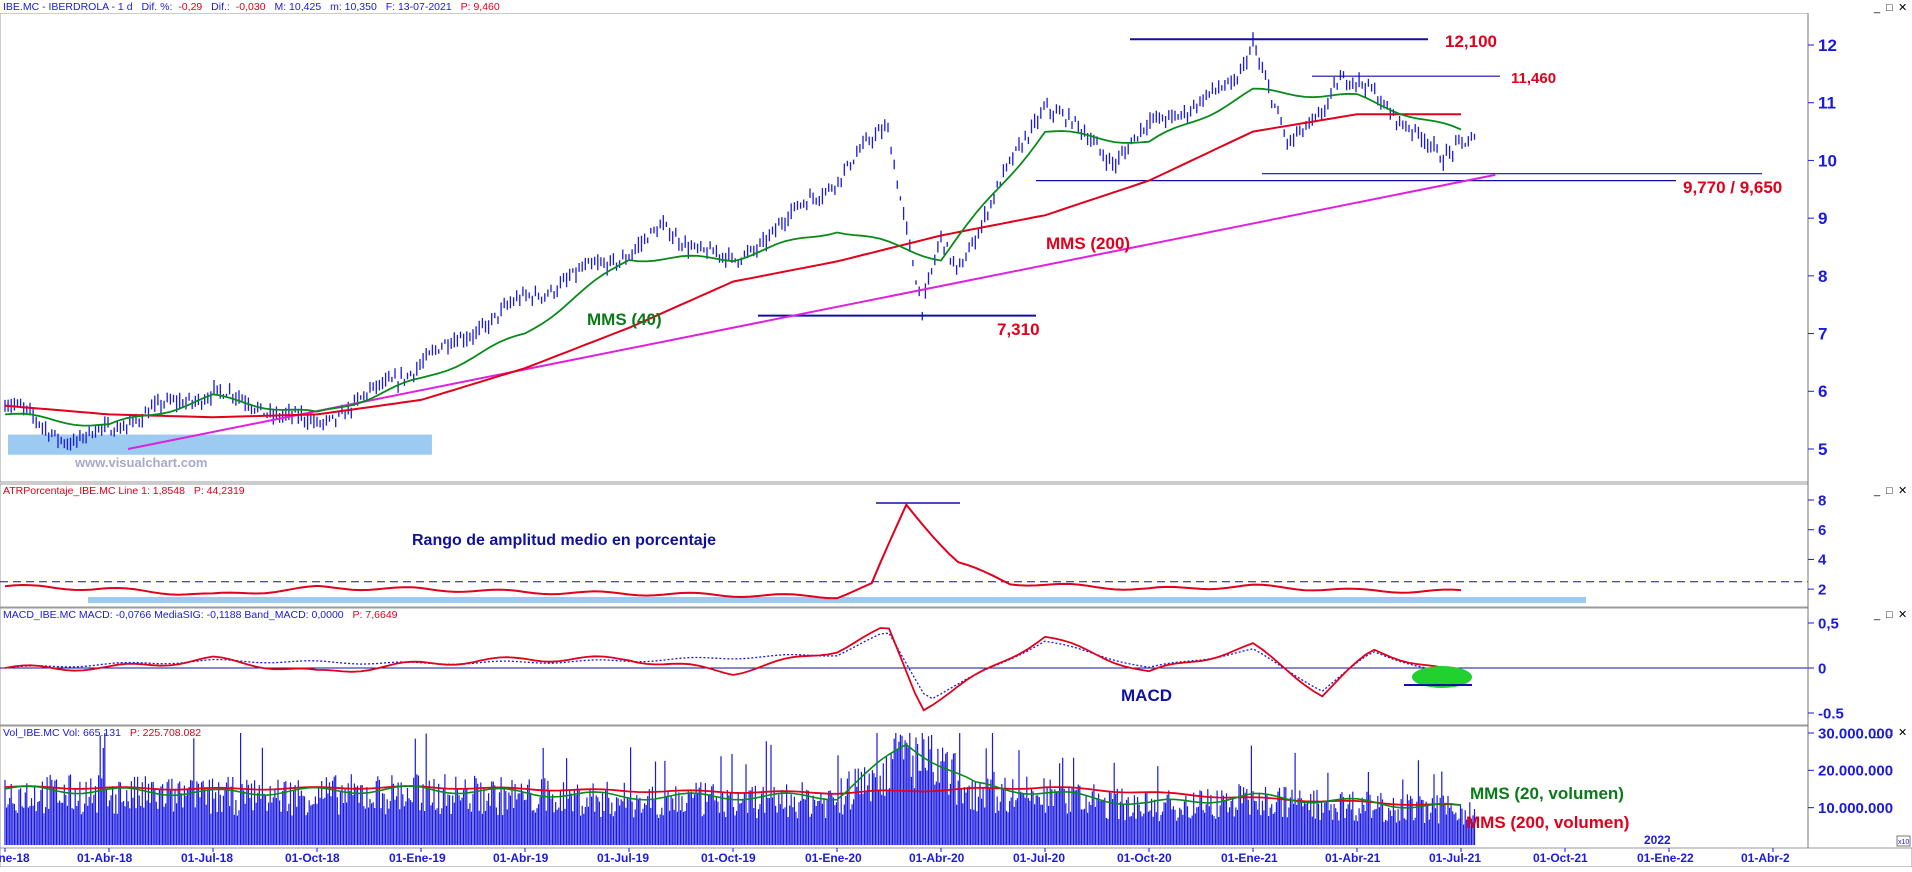  What do you see at coordinates (1144, 858) in the screenshot?
I see `x-tick-label: 01-Oct-20` at bounding box center [1144, 858].